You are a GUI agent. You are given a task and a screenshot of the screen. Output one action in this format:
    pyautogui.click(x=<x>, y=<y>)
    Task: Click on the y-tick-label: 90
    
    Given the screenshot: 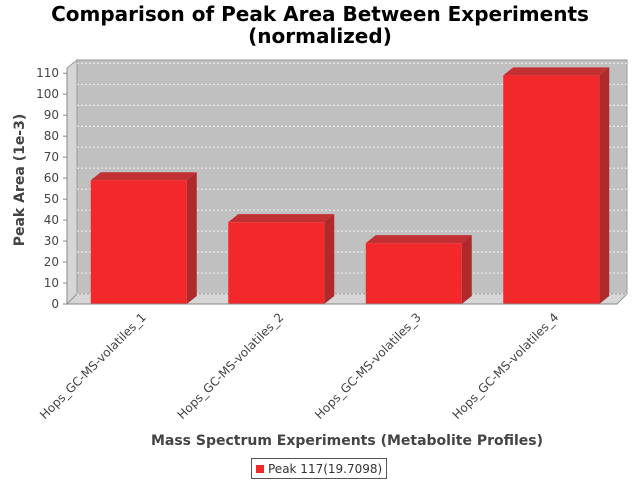 What is the action you would take?
    pyautogui.click(x=51, y=115)
    